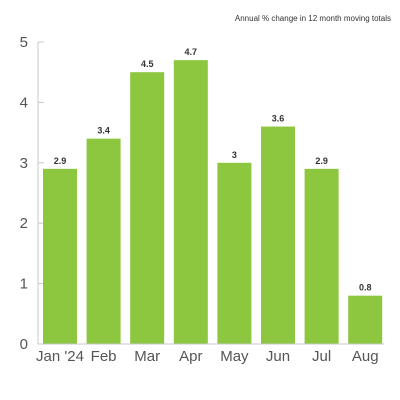  Describe the element at coordinates (24, 223) in the screenshot. I see `y-tick-label: 2` at that location.